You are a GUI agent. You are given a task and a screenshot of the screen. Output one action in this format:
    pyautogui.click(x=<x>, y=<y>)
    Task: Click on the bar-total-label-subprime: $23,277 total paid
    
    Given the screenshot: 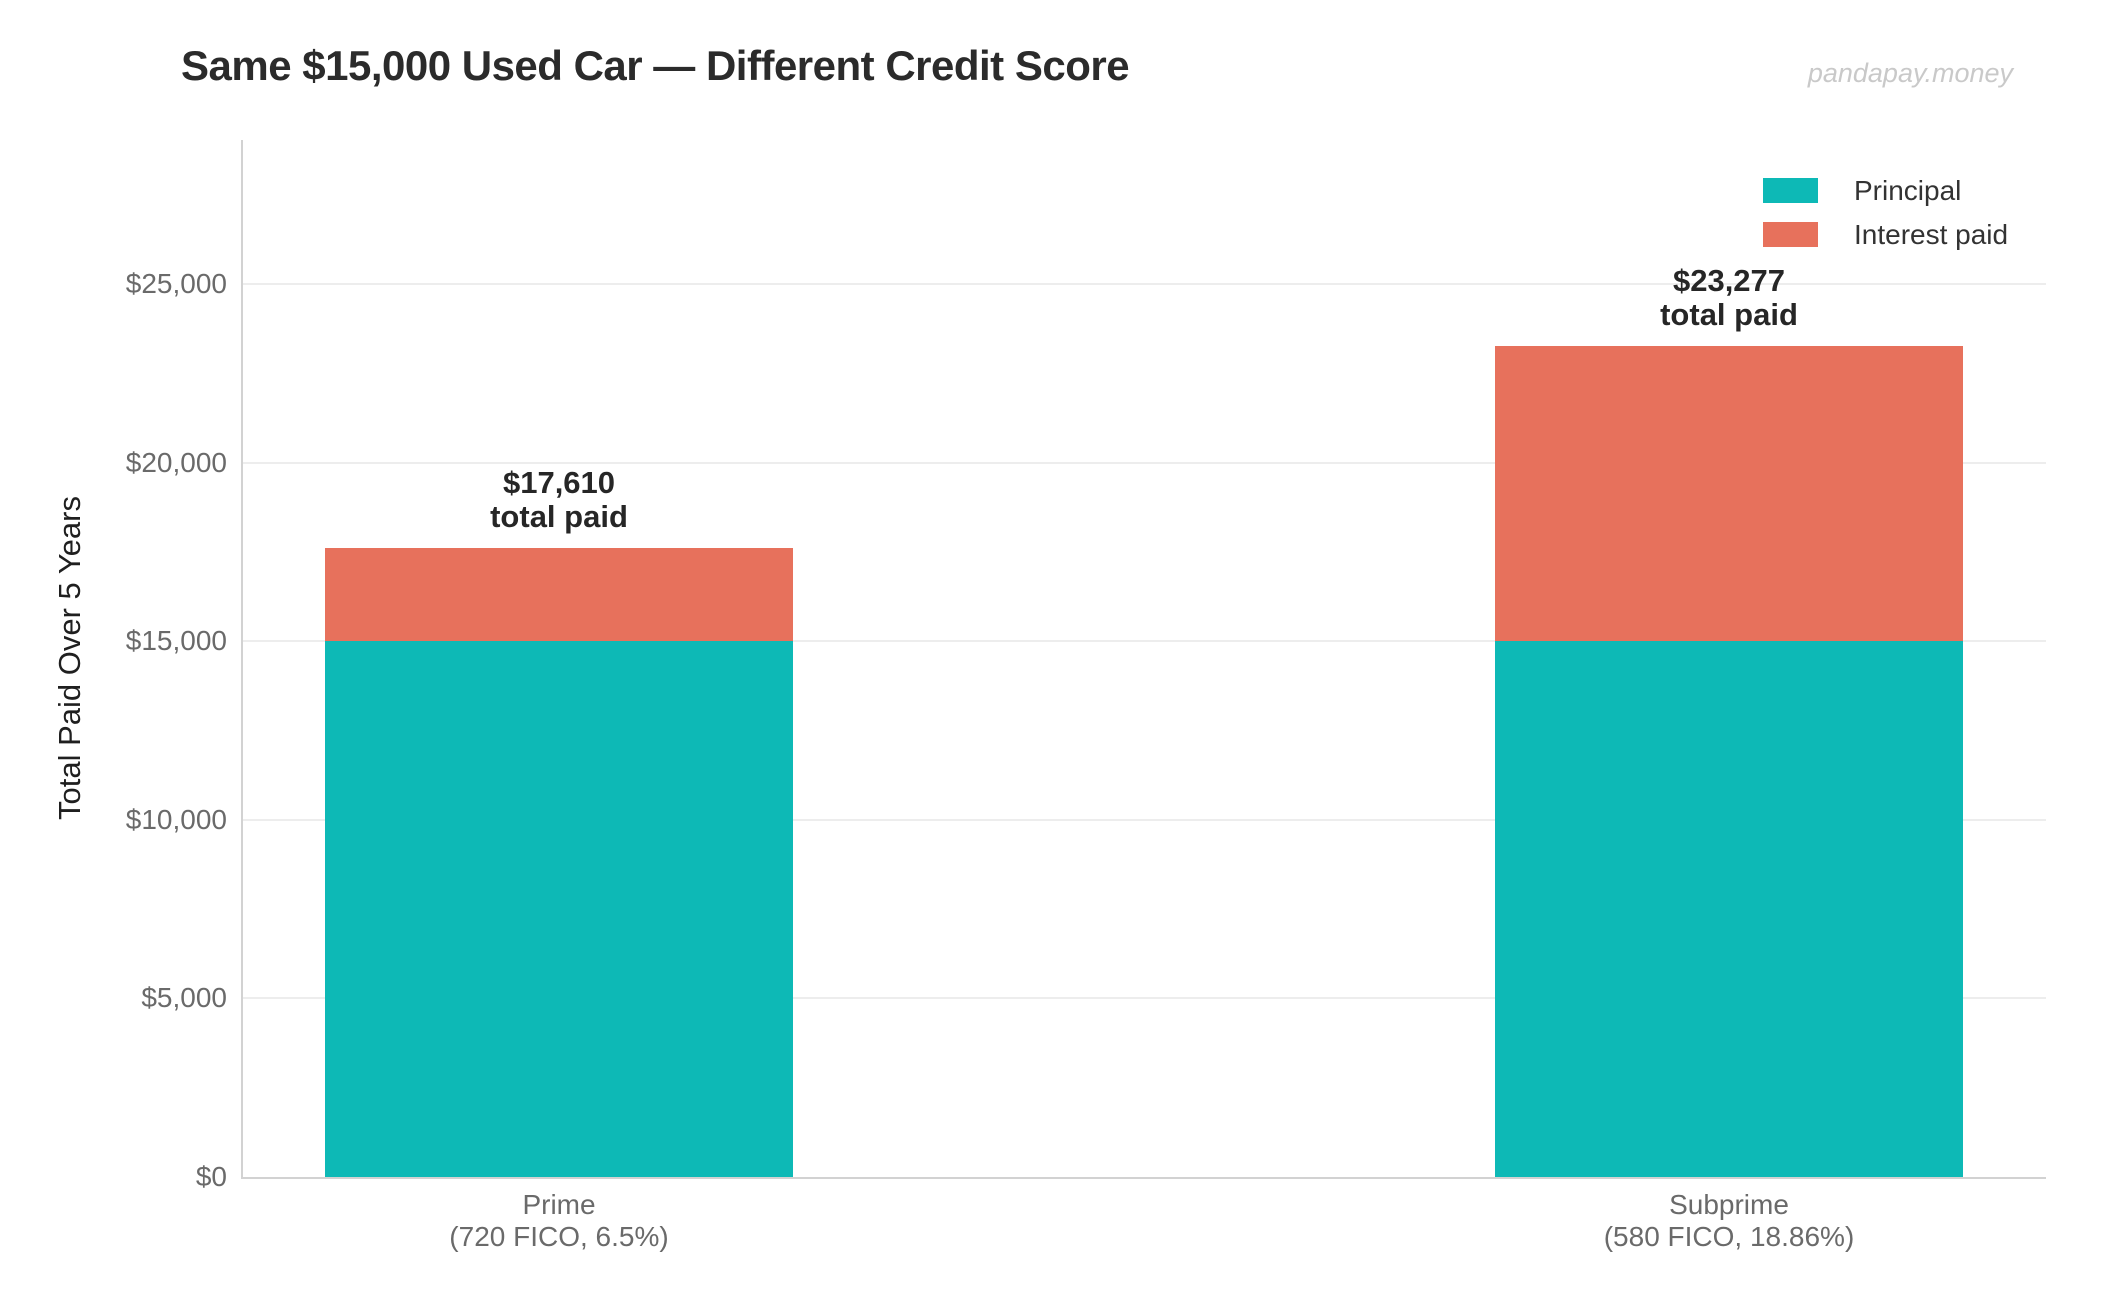 What is the action you would take?
    pyautogui.click(x=1729, y=297)
    